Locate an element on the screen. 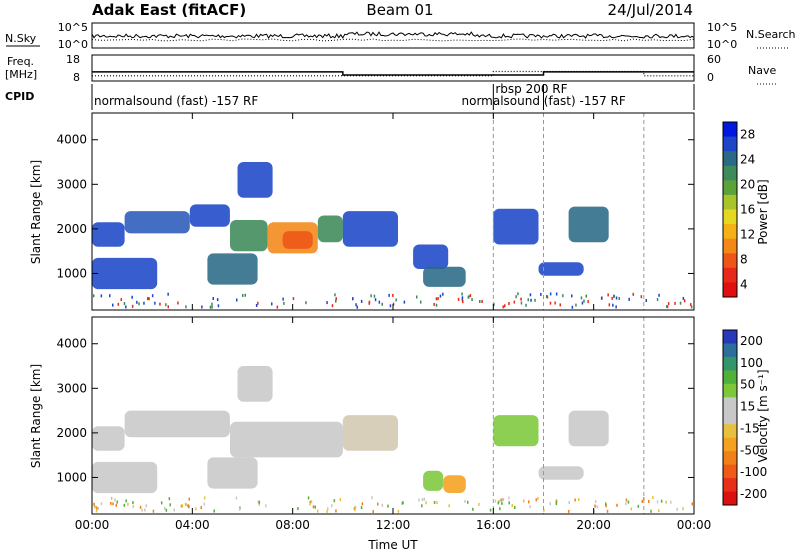  nsearch-label: N.Search is located at coordinates (771, 34).